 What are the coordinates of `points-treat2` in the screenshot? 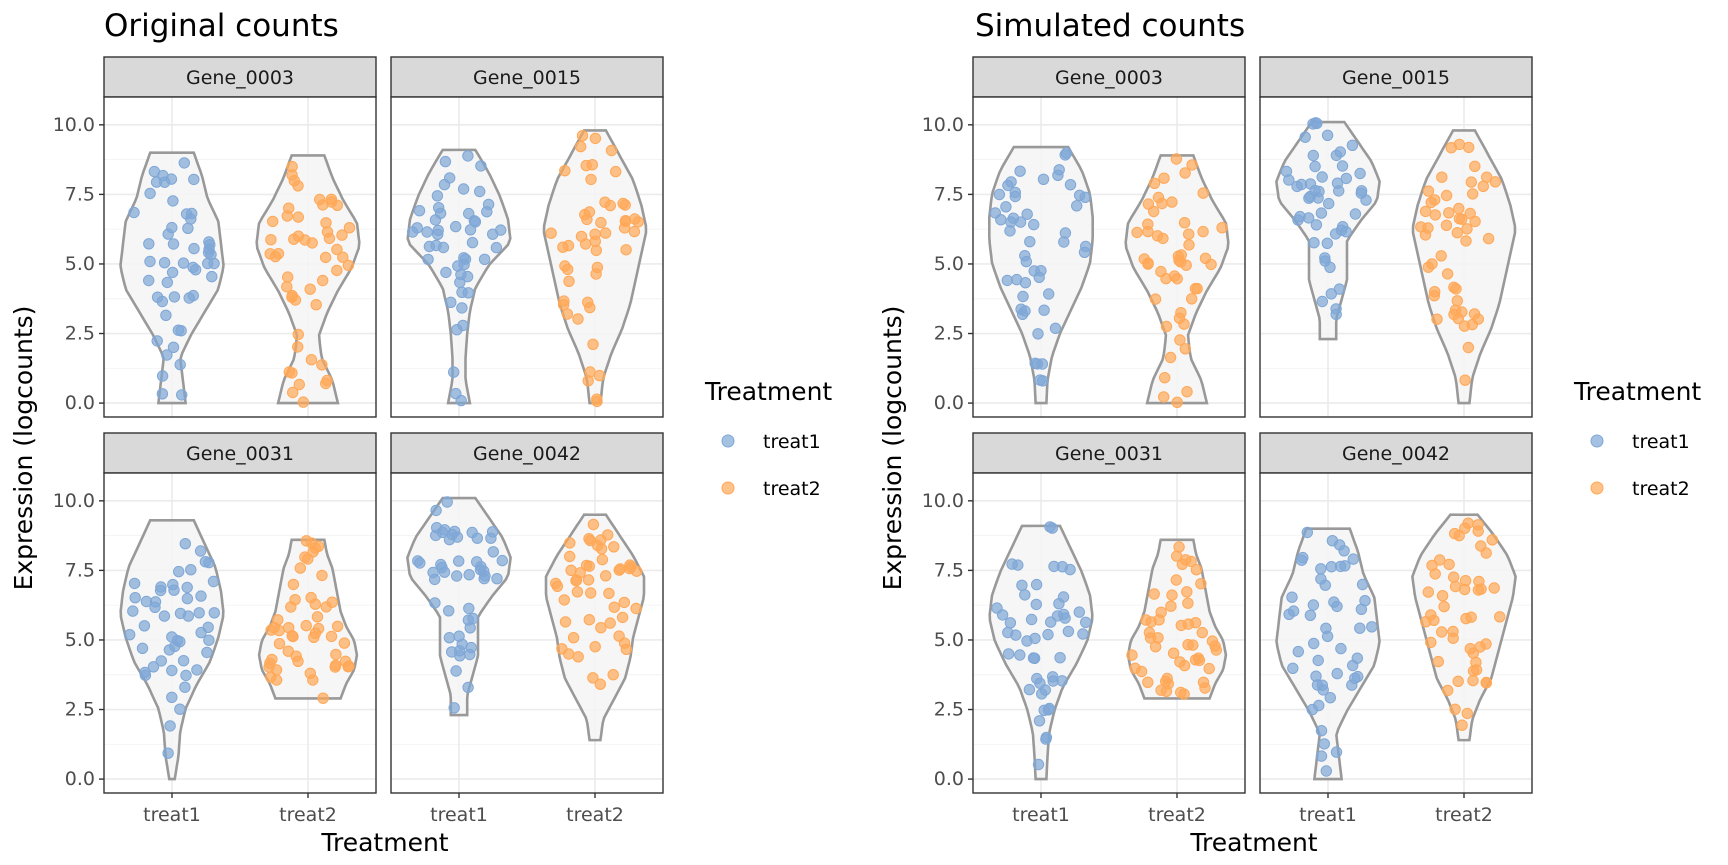 It's located at (1458, 262).